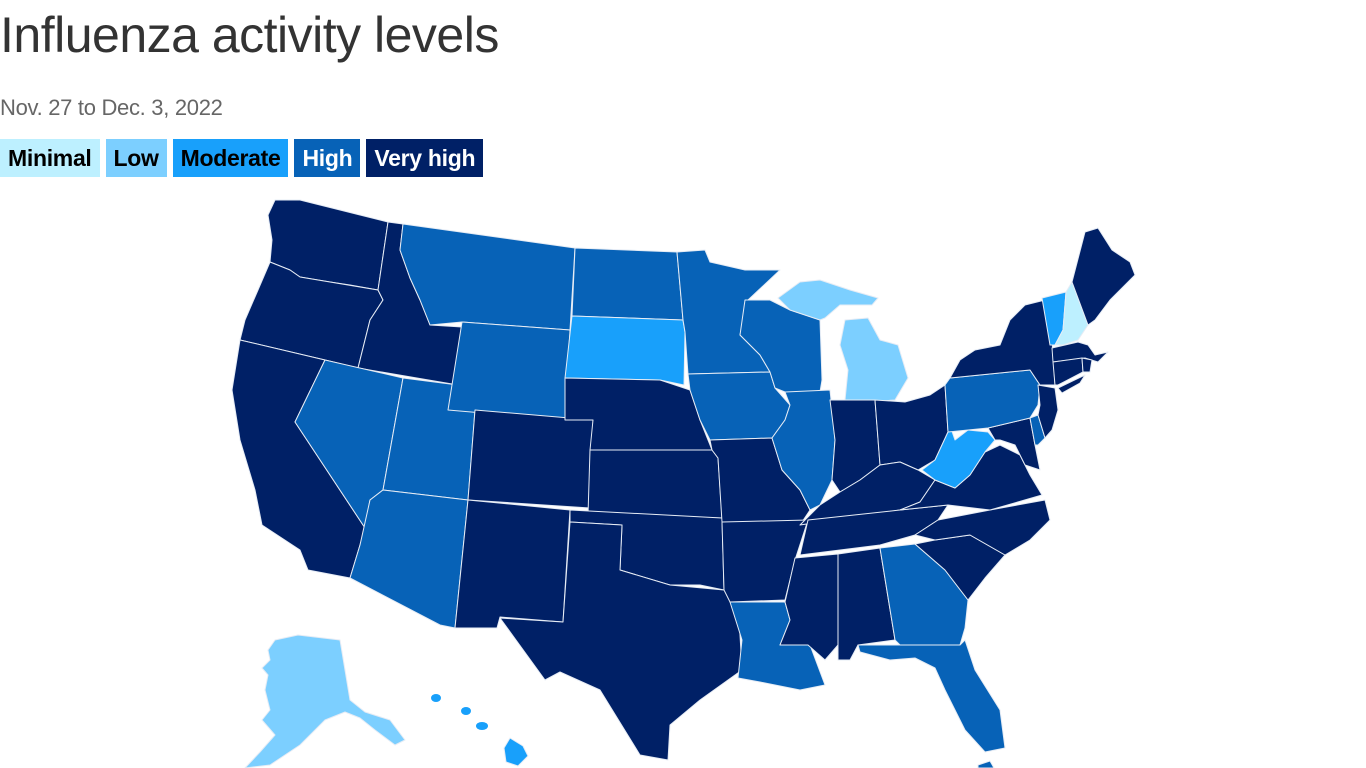 The image size is (1366, 768). Describe the element at coordinates (482, 726) in the screenshot. I see `state-HI-maui` at that location.